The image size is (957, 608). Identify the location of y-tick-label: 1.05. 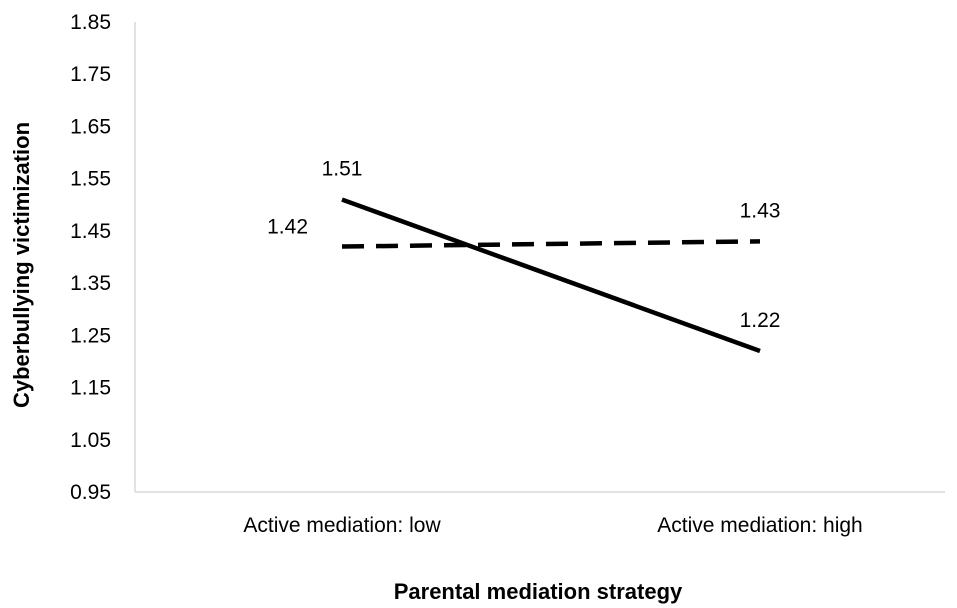
(90, 440).